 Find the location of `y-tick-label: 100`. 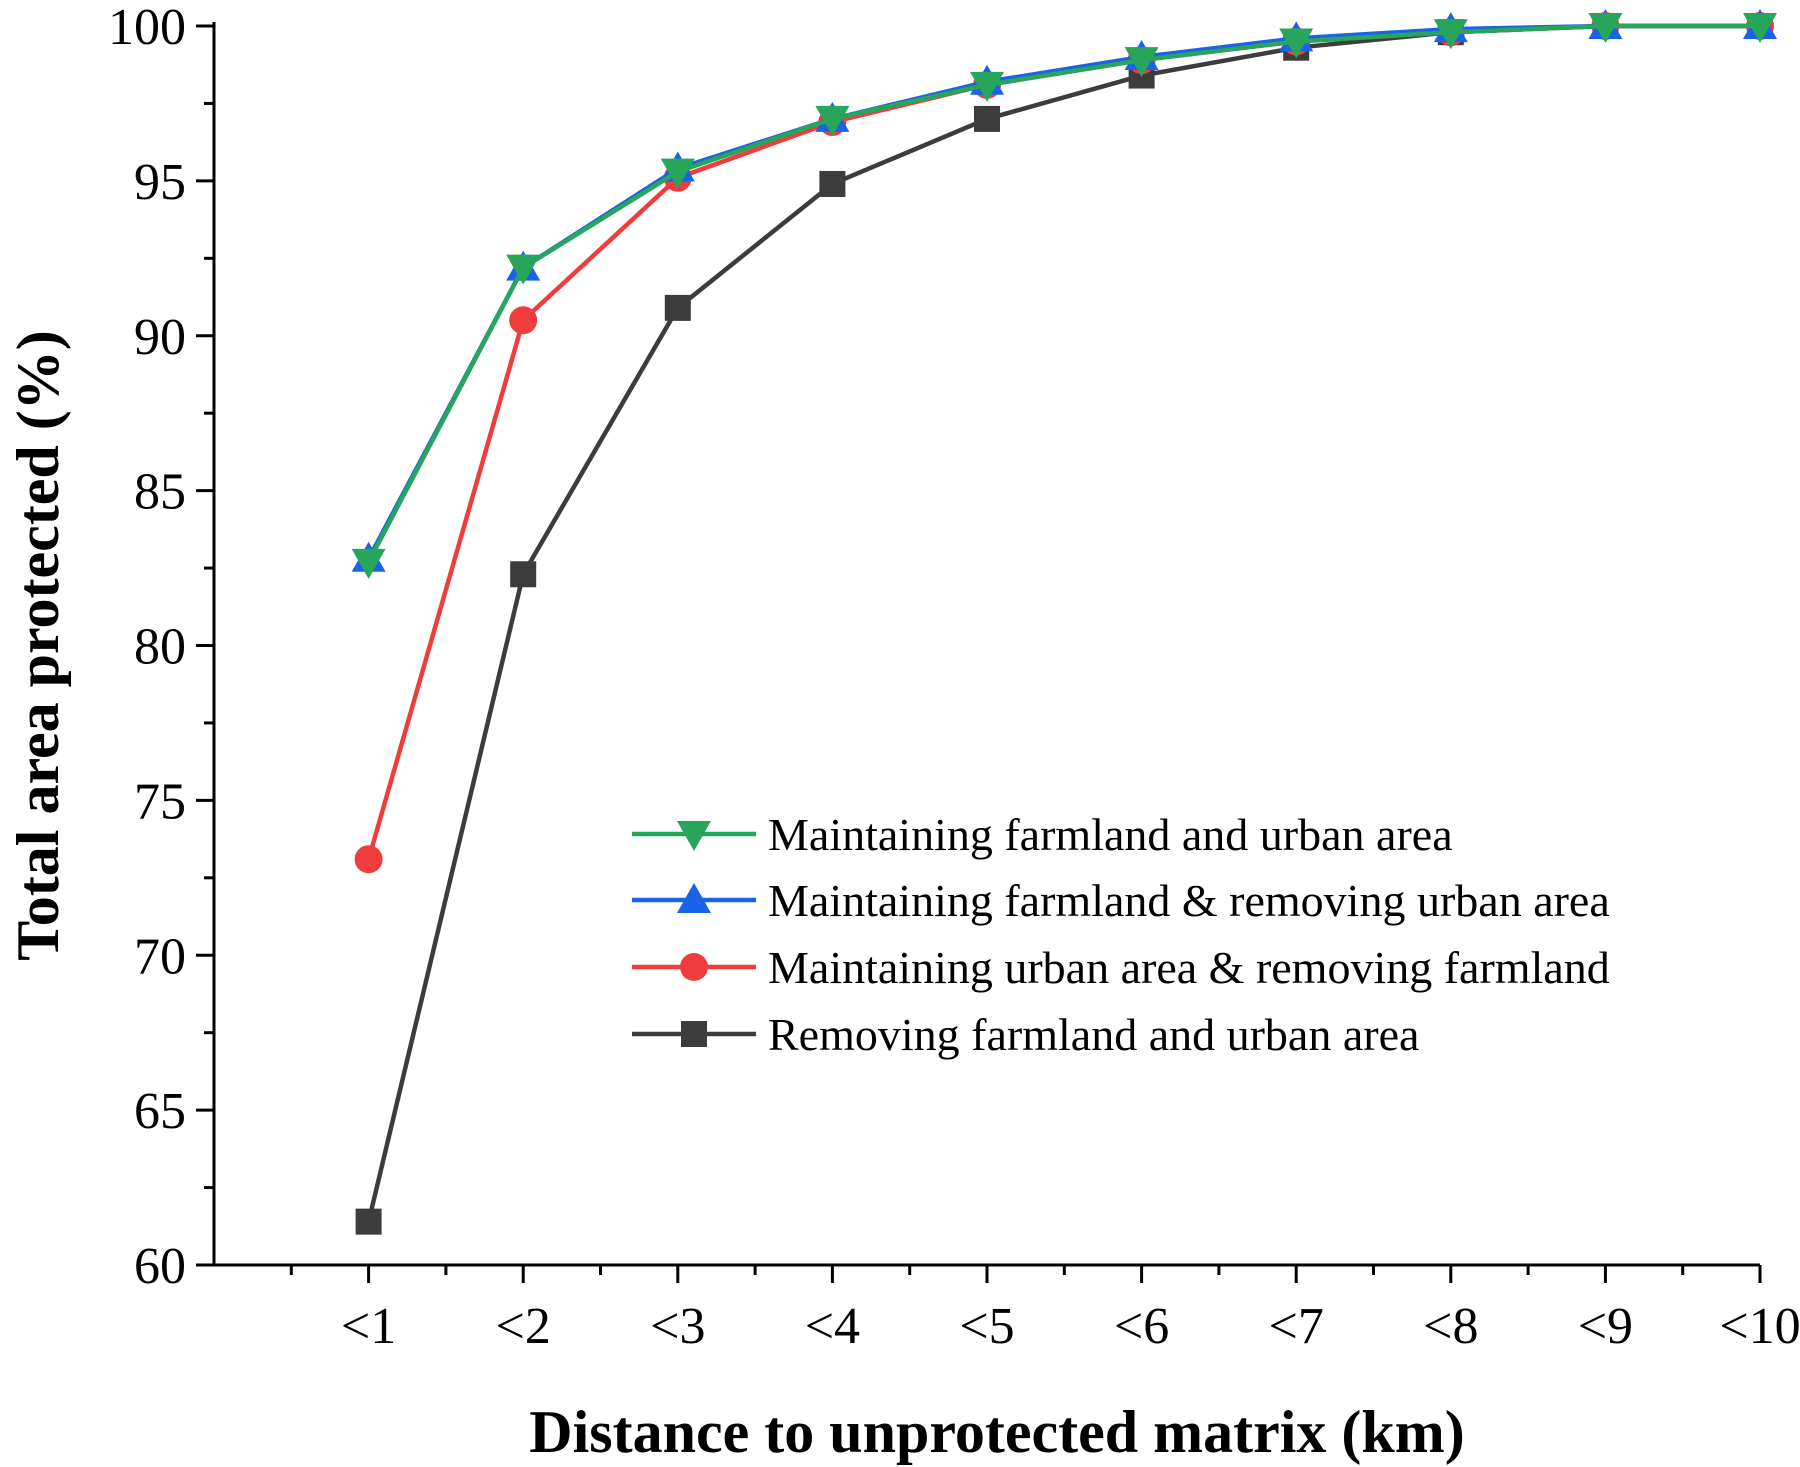

y-tick-label: 100 is located at coordinates (147, 28).